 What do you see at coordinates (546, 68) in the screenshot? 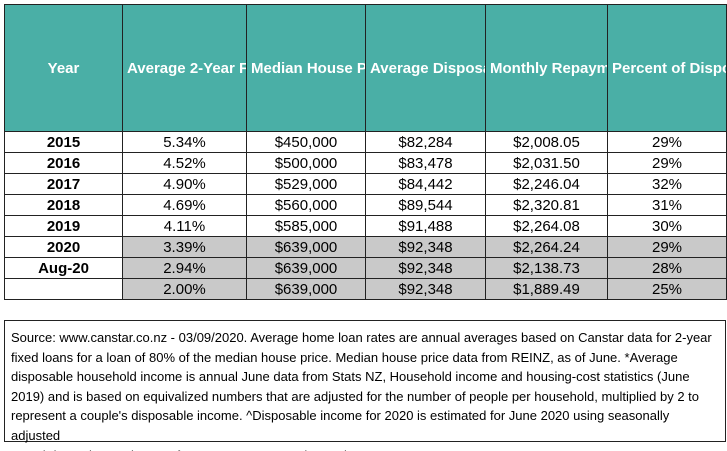
I see `header-monthly-repayment: Monthly Repayment` at bounding box center [546, 68].